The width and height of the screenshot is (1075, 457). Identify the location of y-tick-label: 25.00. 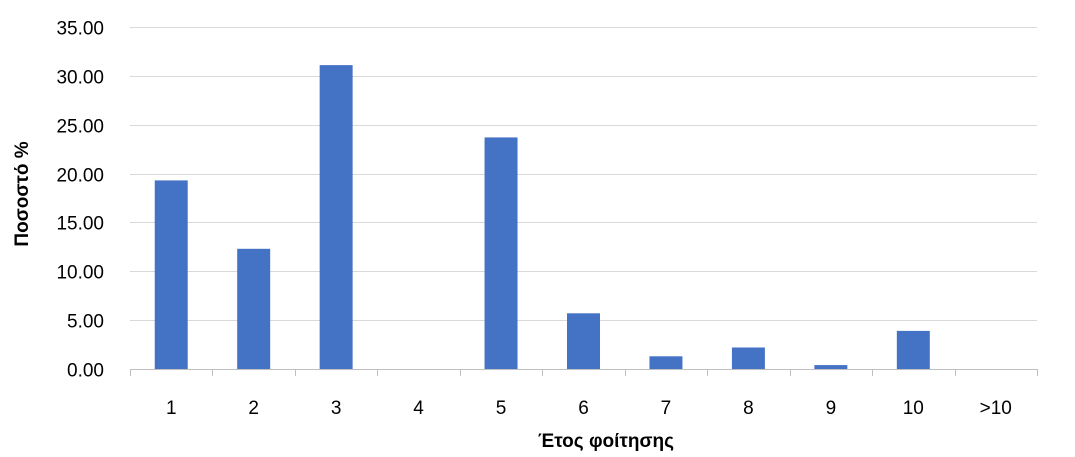
(80, 127).